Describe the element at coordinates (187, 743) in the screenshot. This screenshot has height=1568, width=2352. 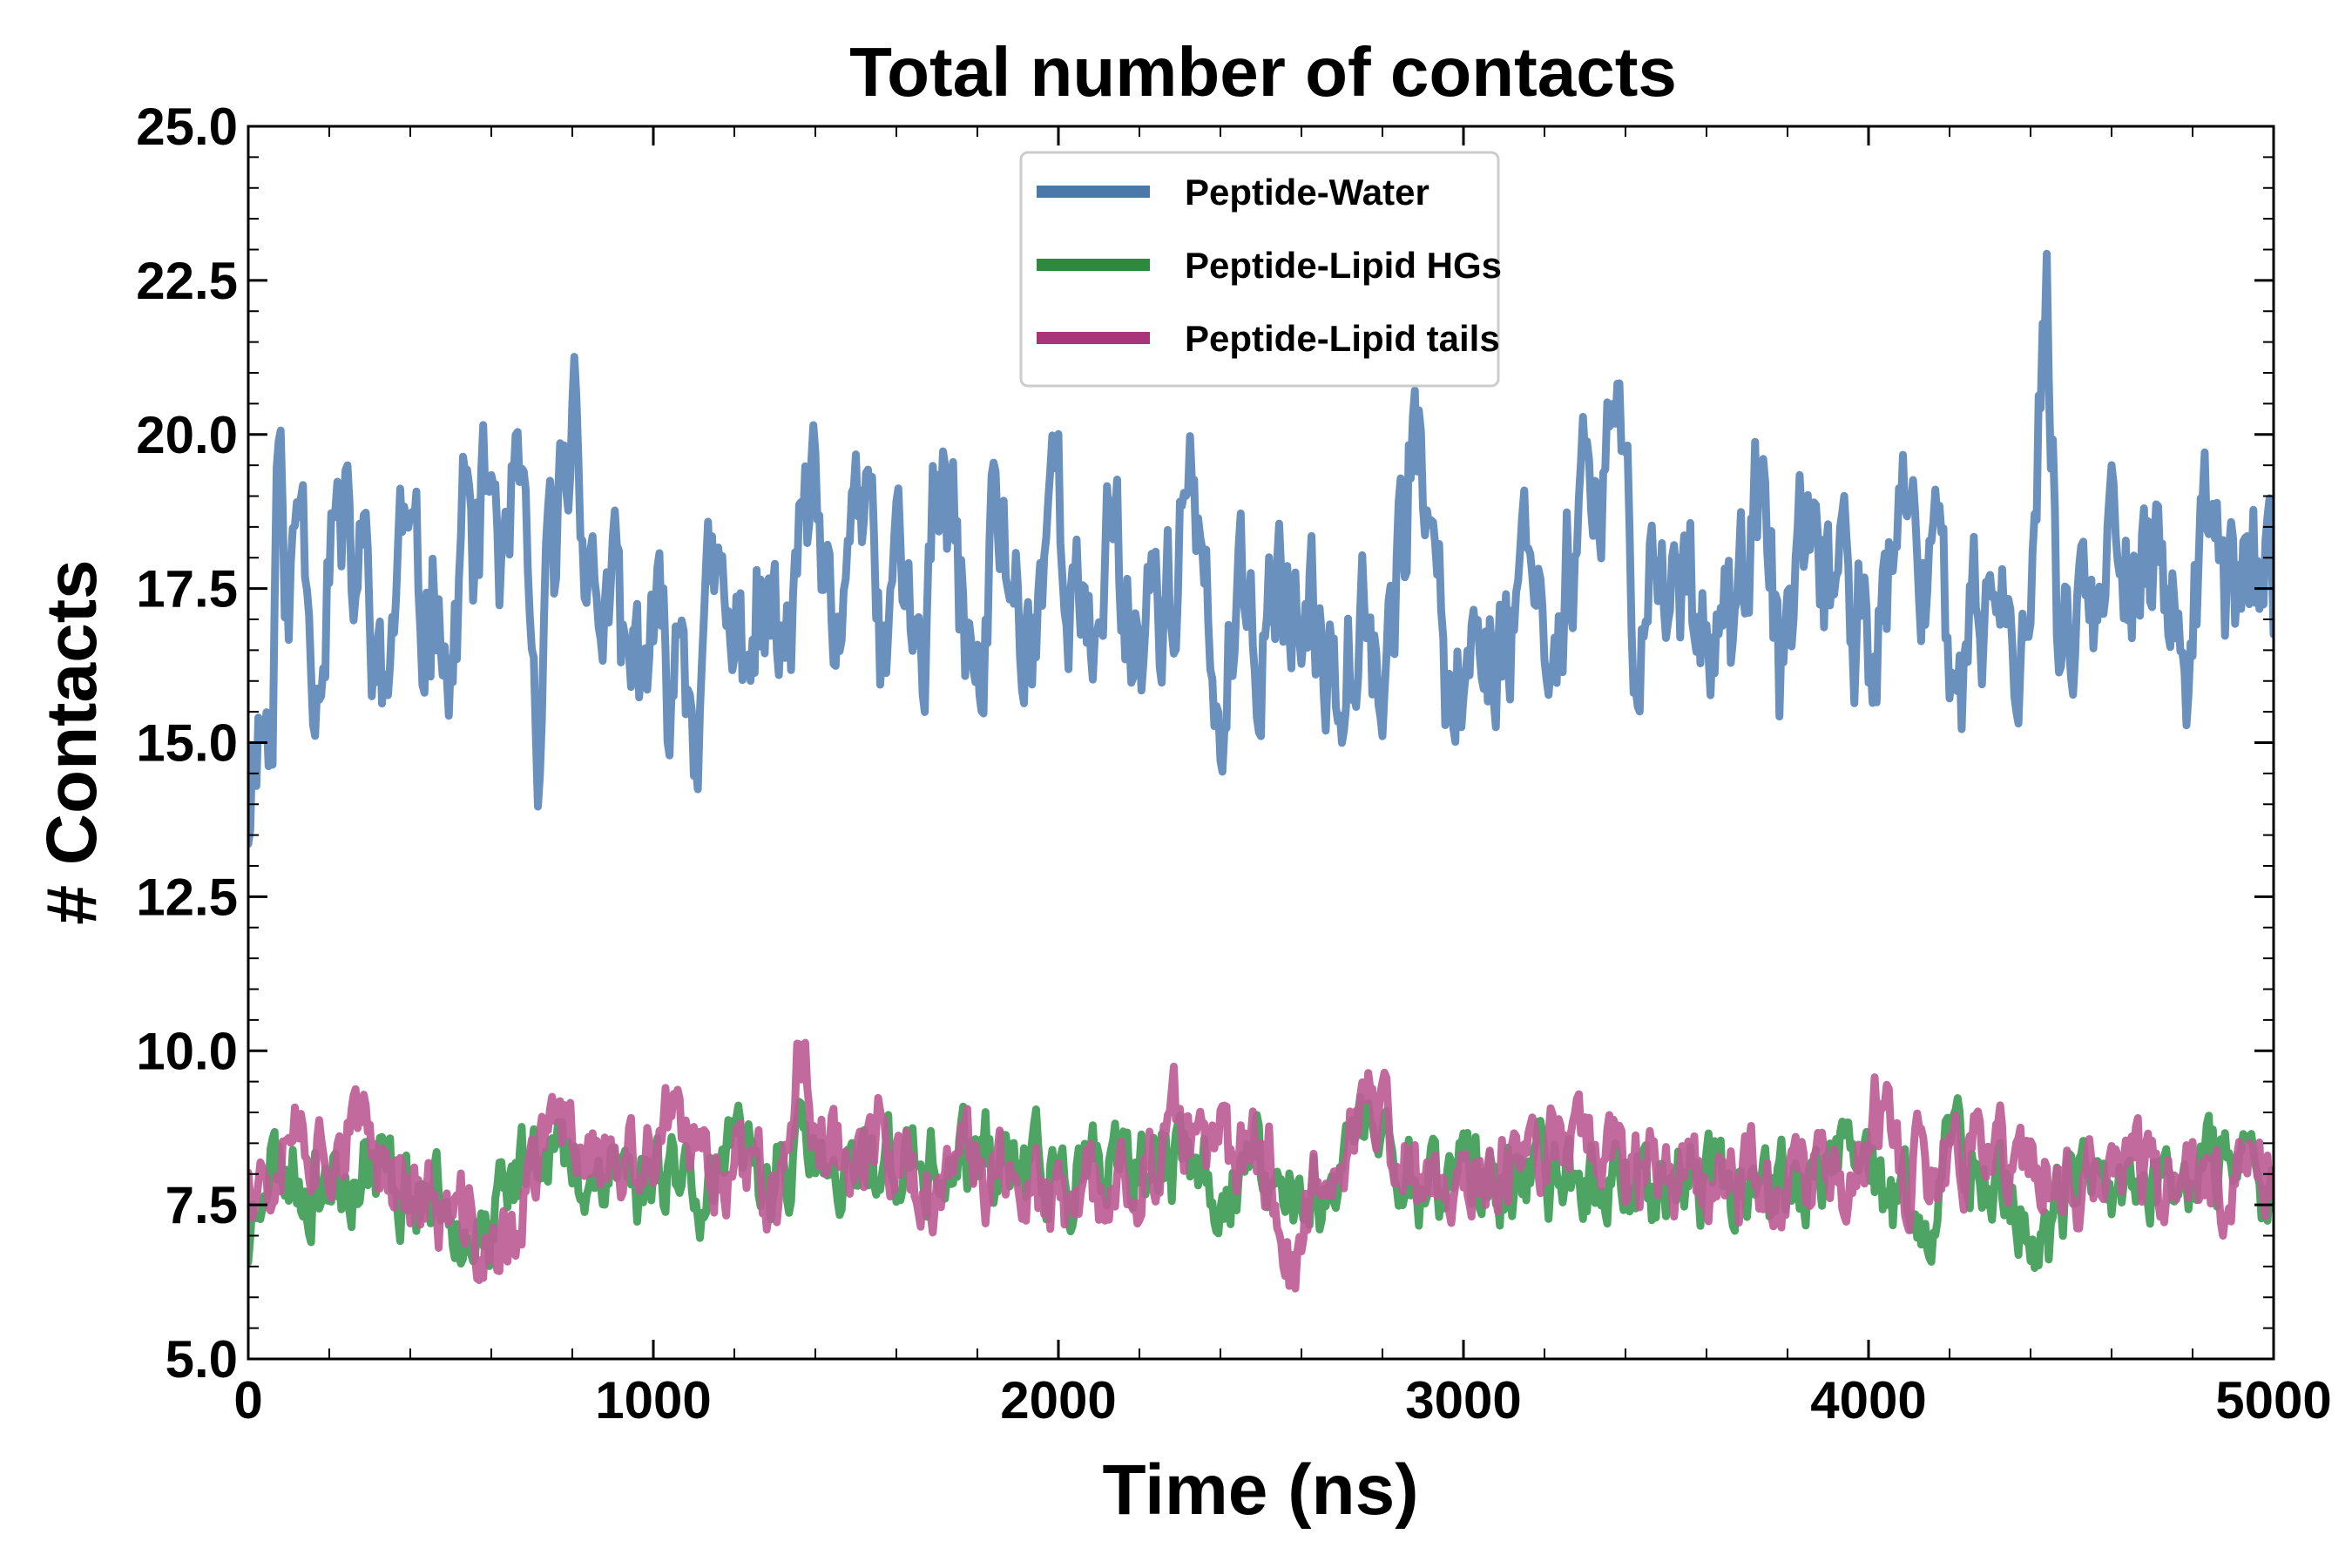
I see `y-tick-label: 15.0` at that location.